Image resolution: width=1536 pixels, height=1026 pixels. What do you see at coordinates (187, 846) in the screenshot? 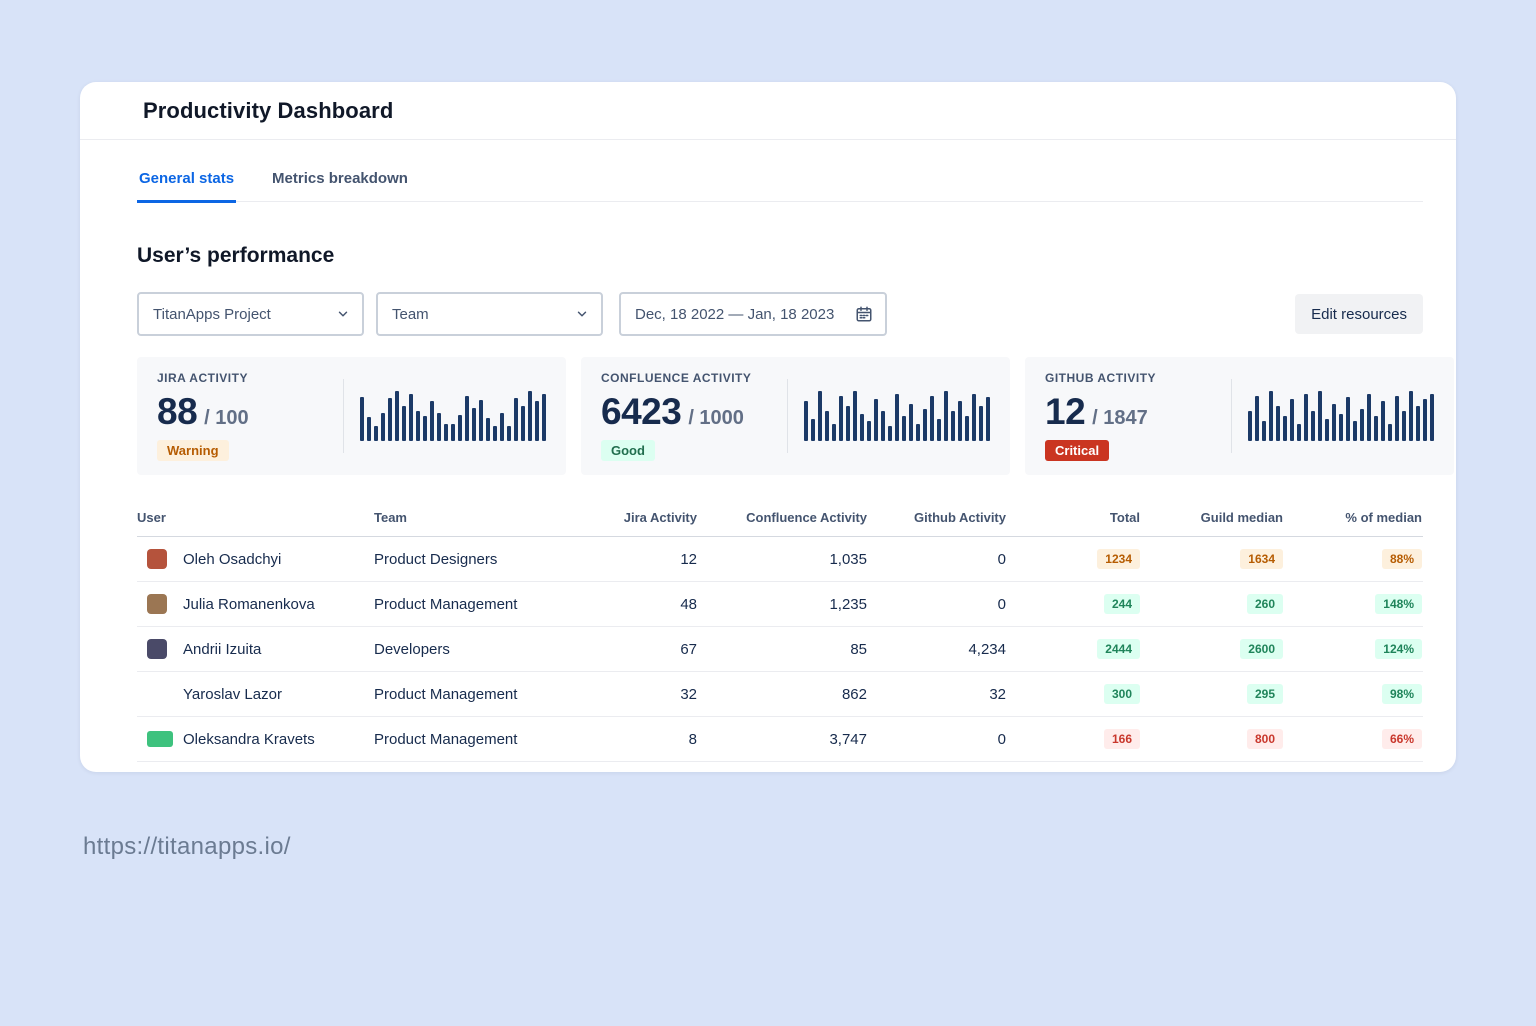
I see `url-caption: https://titanapps.io/` at bounding box center [187, 846].